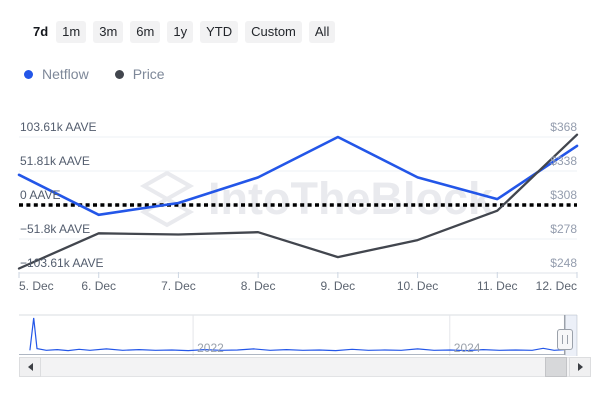 This screenshot has height=400, width=600. I want to click on y-axis-label-left: 103.61k AAVE, so click(58, 127).